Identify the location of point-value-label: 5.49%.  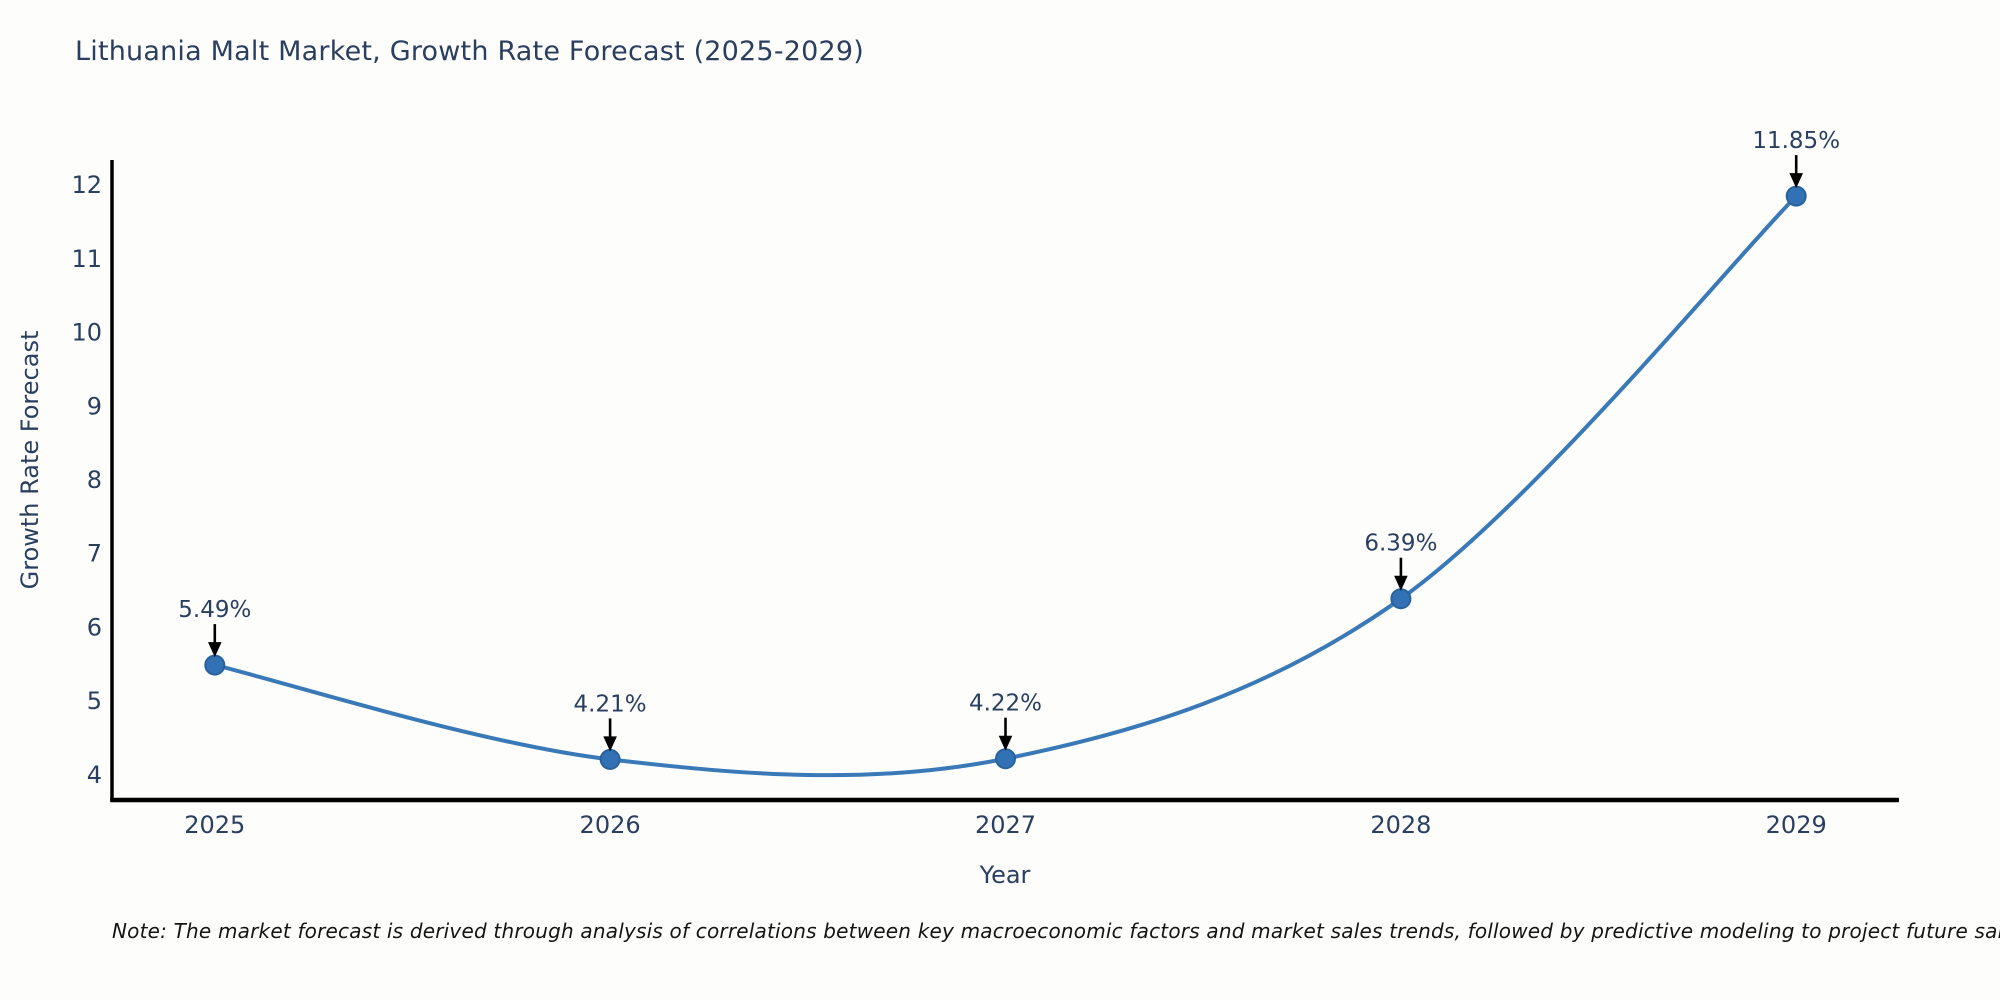
(214, 610).